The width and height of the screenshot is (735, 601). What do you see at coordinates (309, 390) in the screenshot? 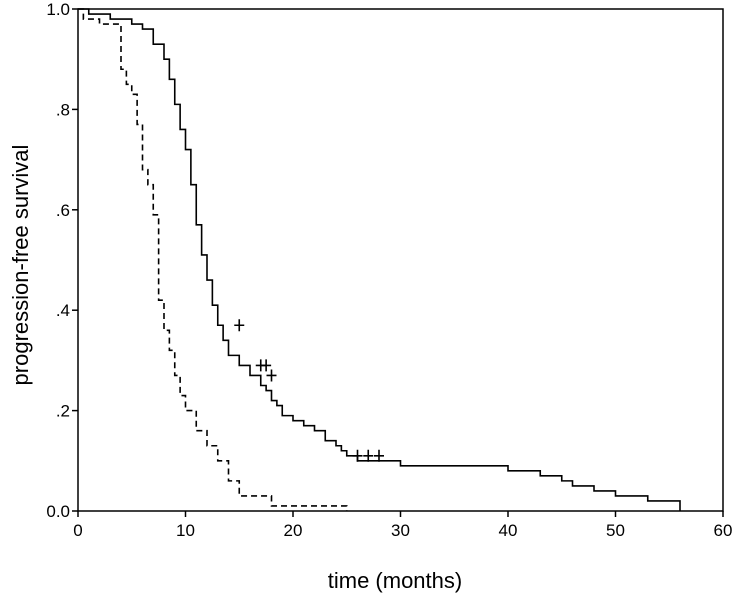
I see `censor-marks` at bounding box center [309, 390].